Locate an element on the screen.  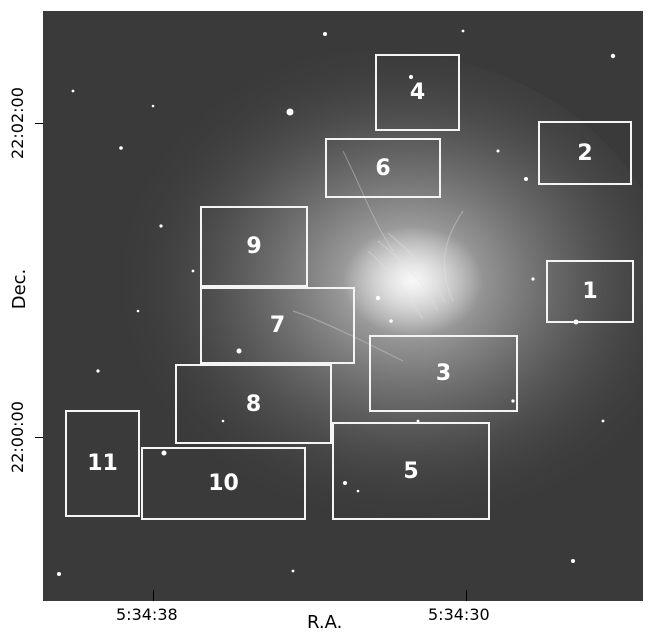
field-box-5: 5 is located at coordinates (411, 471).